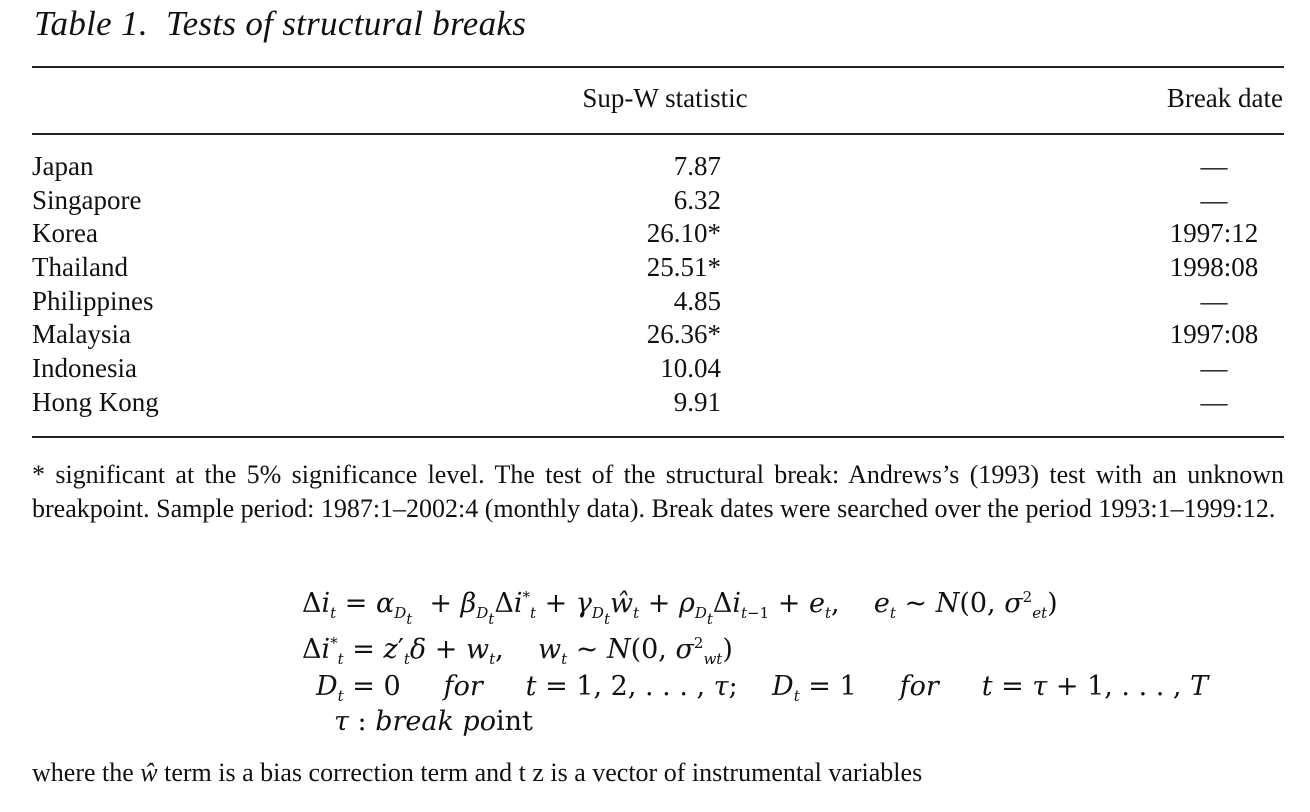  Describe the element at coordinates (65, 233) in the screenshot. I see `country-cell: Korea` at that location.